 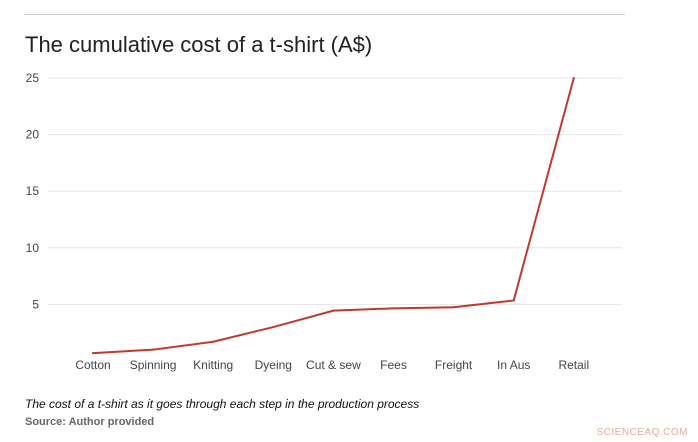 I want to click on source-credit: Source: Author provided, so click(x=90, y=422).